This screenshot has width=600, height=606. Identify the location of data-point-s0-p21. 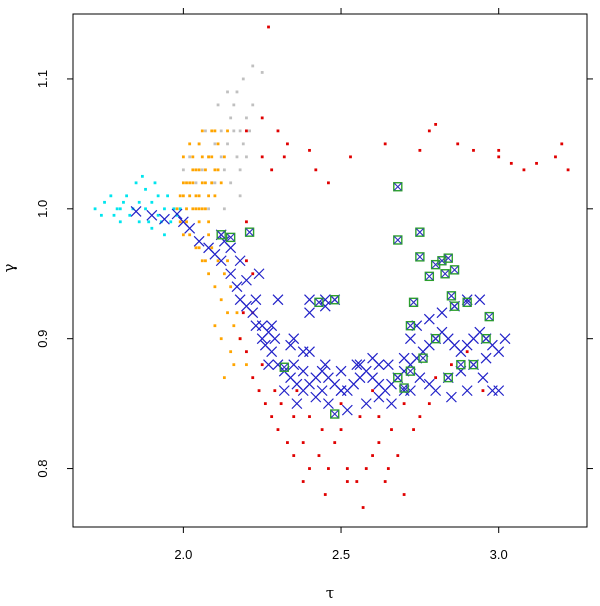
(249, 131).